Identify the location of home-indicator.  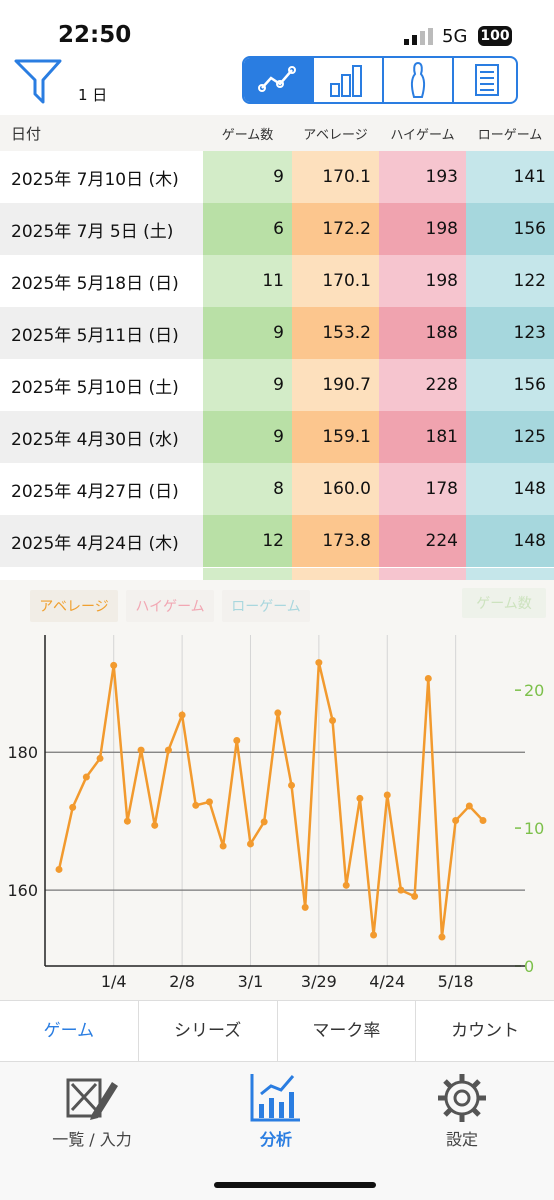
(295, 1185).